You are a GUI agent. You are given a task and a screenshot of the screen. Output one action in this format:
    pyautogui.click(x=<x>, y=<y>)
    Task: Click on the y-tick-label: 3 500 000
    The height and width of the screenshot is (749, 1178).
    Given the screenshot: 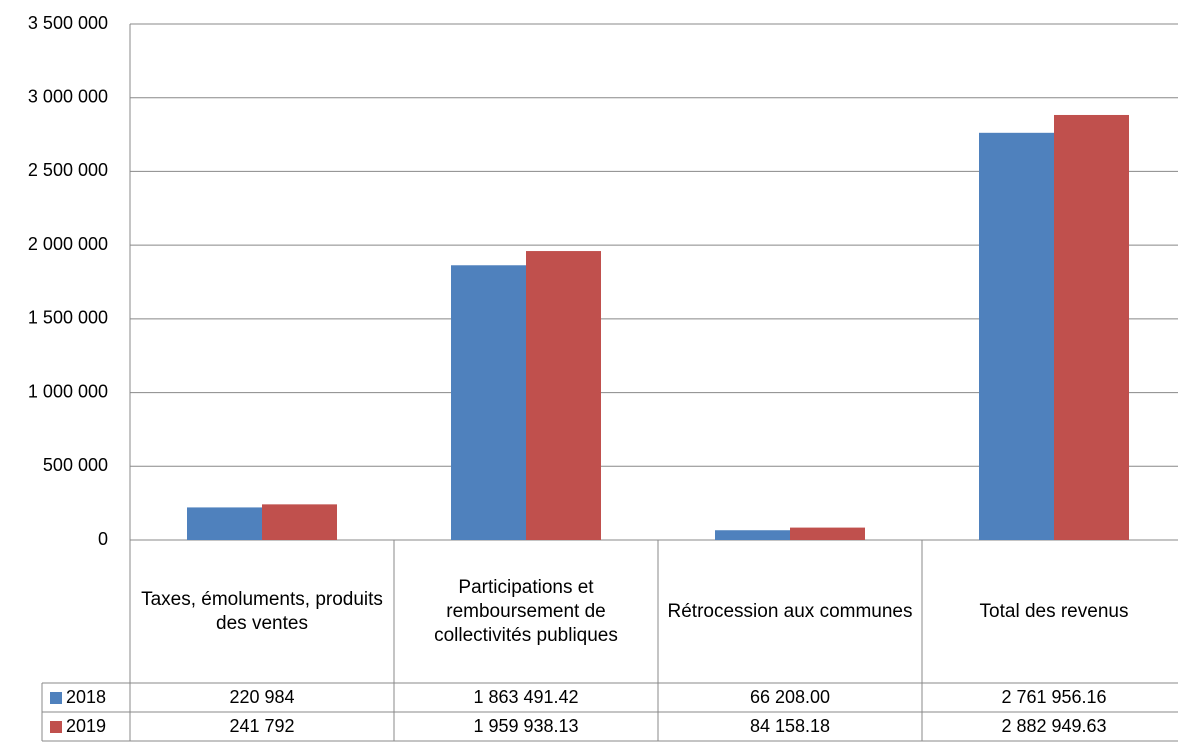 What is the action you would take?
    pyautogui.click(x=68, y=23)
    